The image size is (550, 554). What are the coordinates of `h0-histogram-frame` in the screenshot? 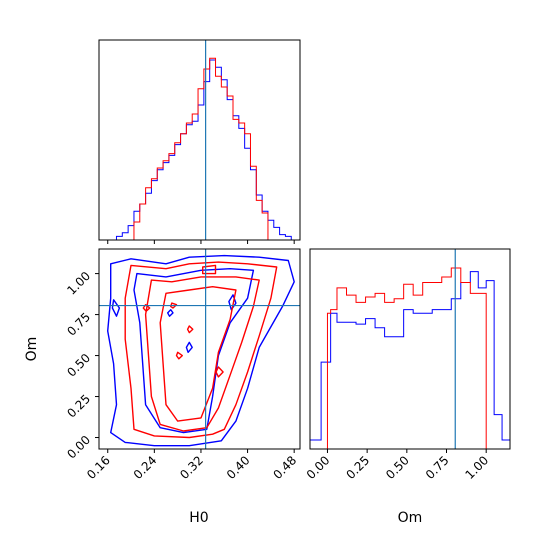 It's located at (199, 140).